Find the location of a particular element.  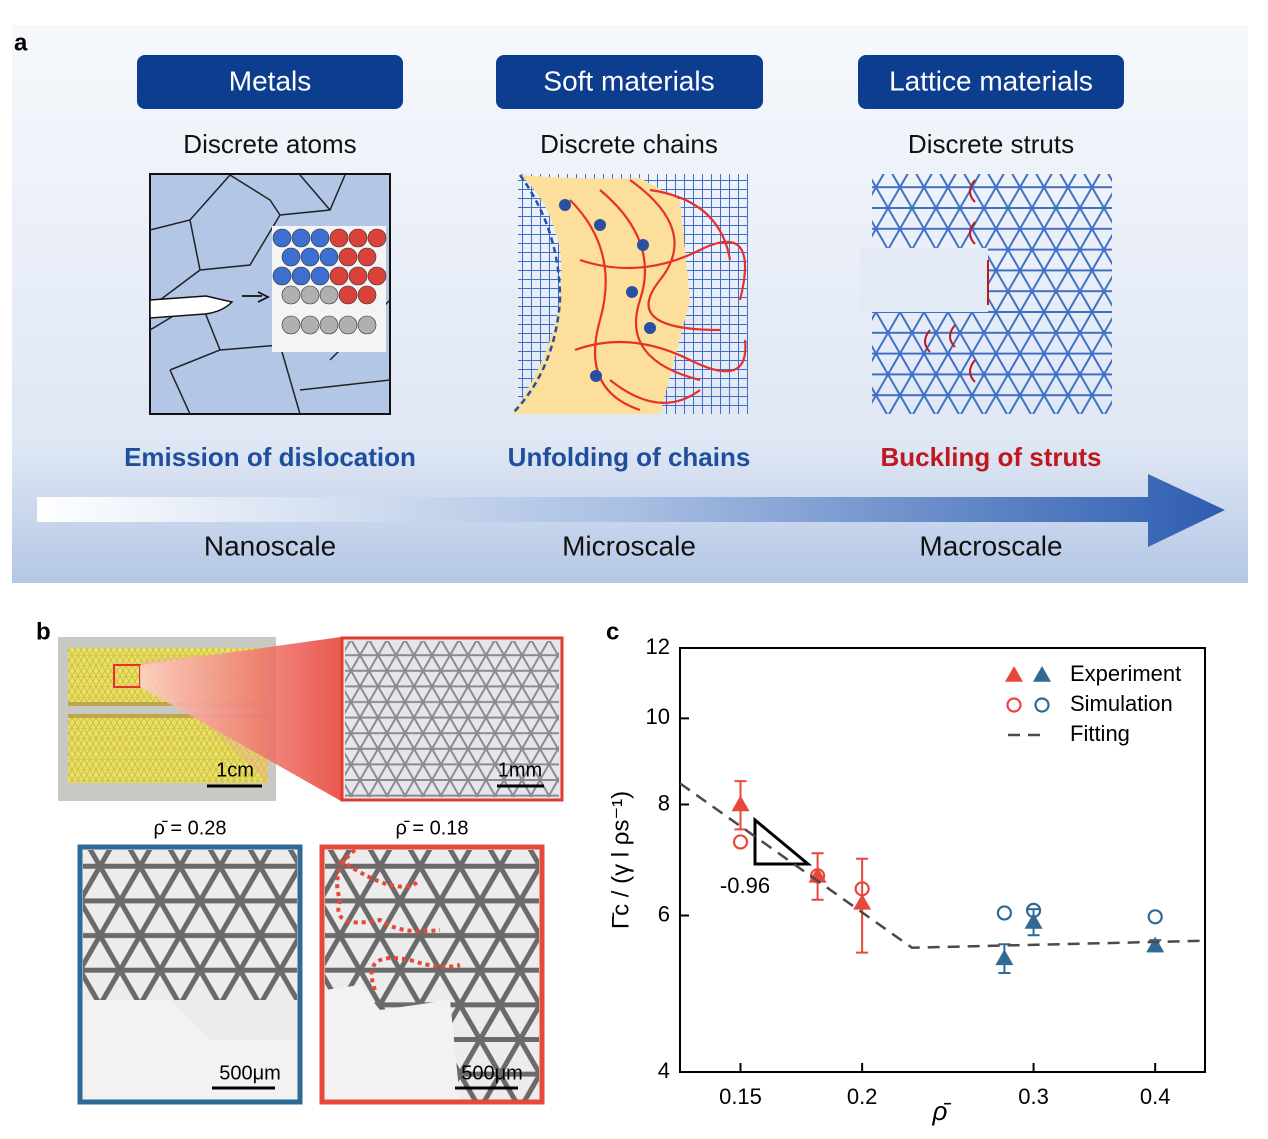

scale-bar-label: 1mm is located at coordinates (520, 770).